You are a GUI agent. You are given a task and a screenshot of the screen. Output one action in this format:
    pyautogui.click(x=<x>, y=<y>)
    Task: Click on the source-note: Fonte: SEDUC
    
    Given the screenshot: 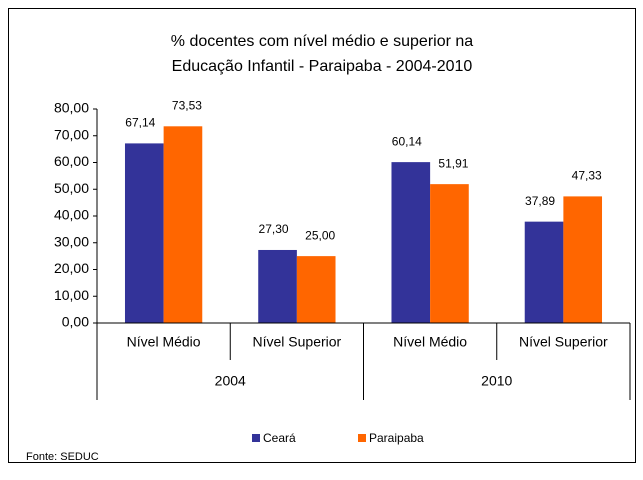 What is the action you would take?
    pyautogui.click(x=62, y=457)
    